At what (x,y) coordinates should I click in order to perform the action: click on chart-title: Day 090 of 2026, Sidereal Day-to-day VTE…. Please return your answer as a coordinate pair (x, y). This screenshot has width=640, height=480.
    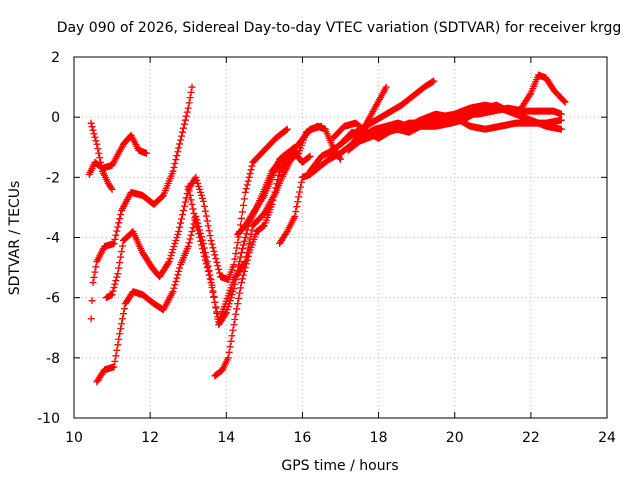
    Looking at the image, I should click on (339, 28).